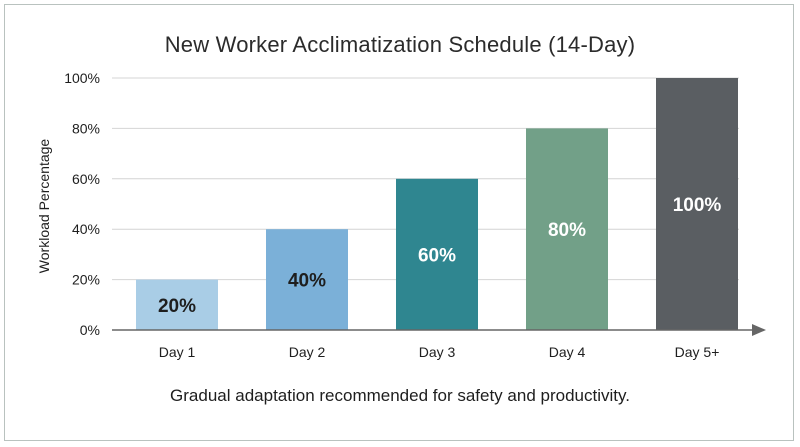  What do you see at coordinates (44, 206) in the screenshot?
I see `y-axis-label: Workload Percentage` at bounding box center [44, 206].